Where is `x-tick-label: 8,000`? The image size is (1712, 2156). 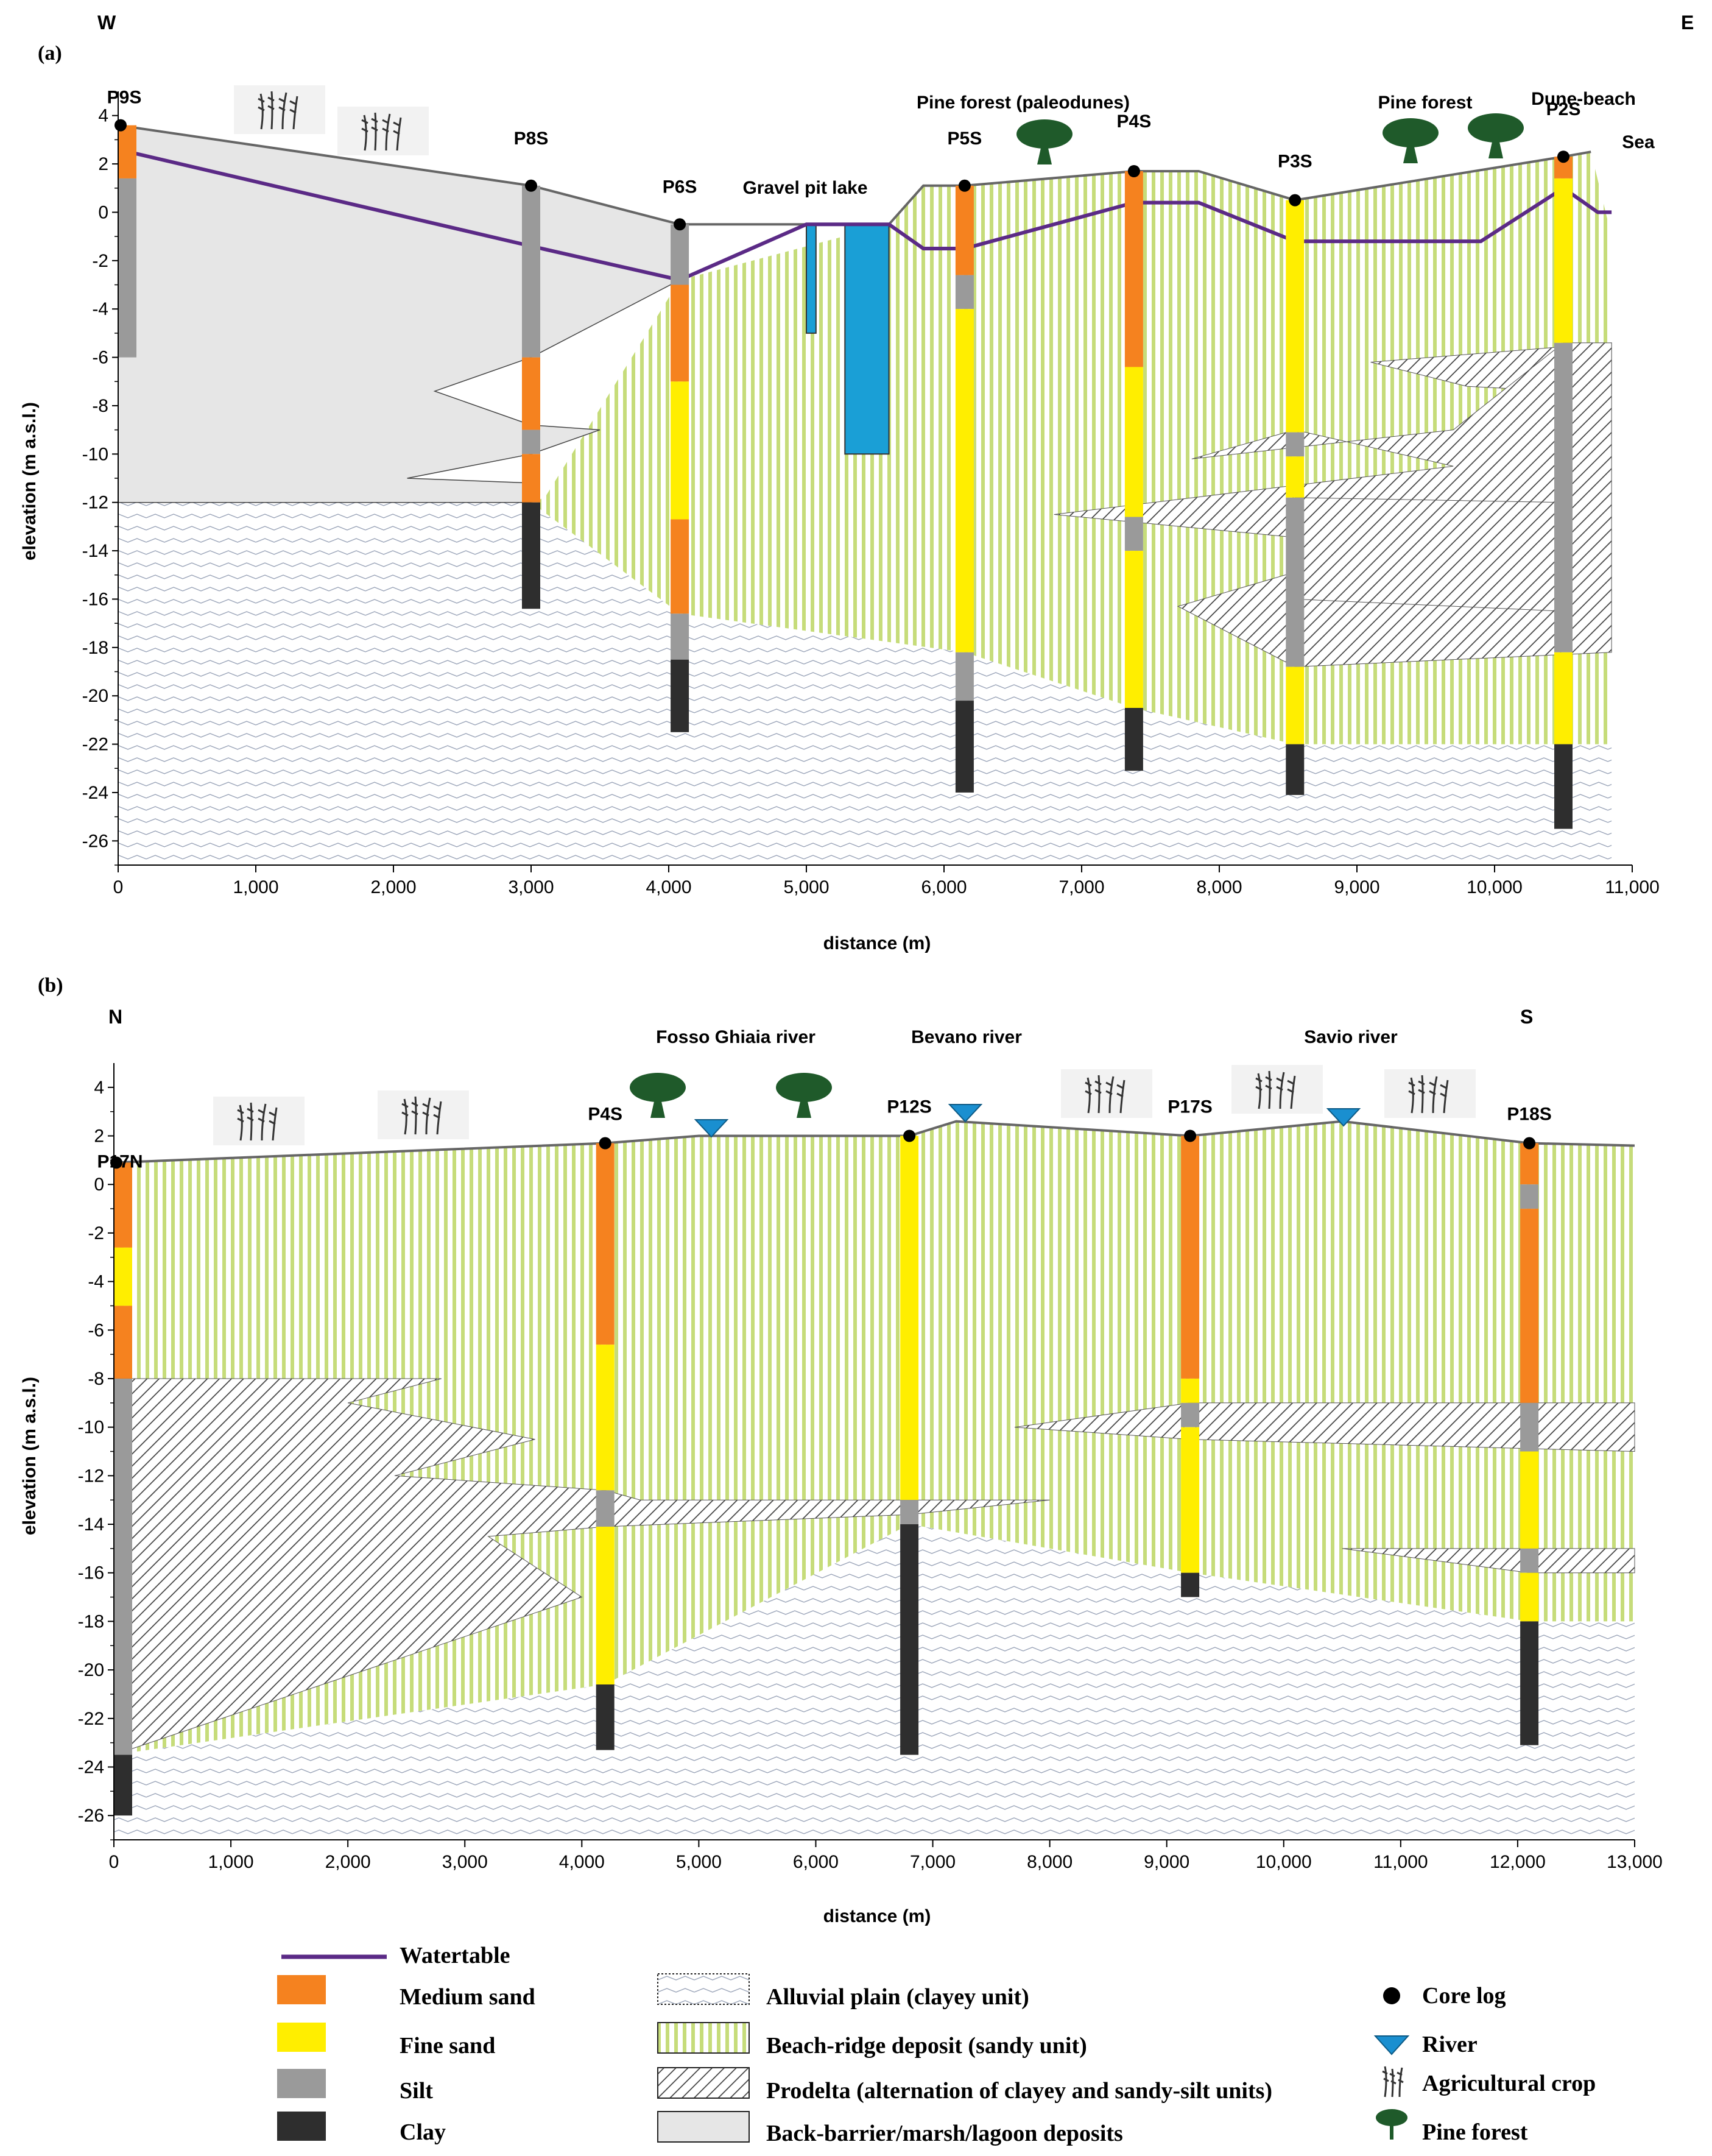
x-tick-label: 8,000 is located at coordinates (1050, 1862).